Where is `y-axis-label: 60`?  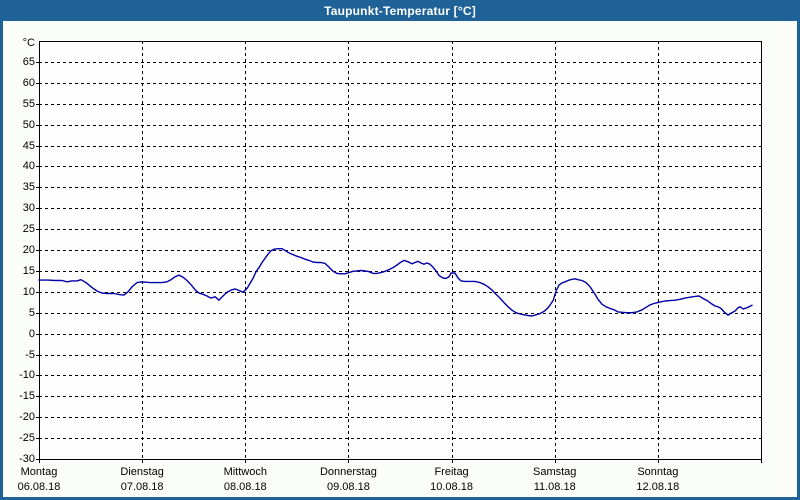
y-axis-label: 60 is located at coordinates (28, 83).